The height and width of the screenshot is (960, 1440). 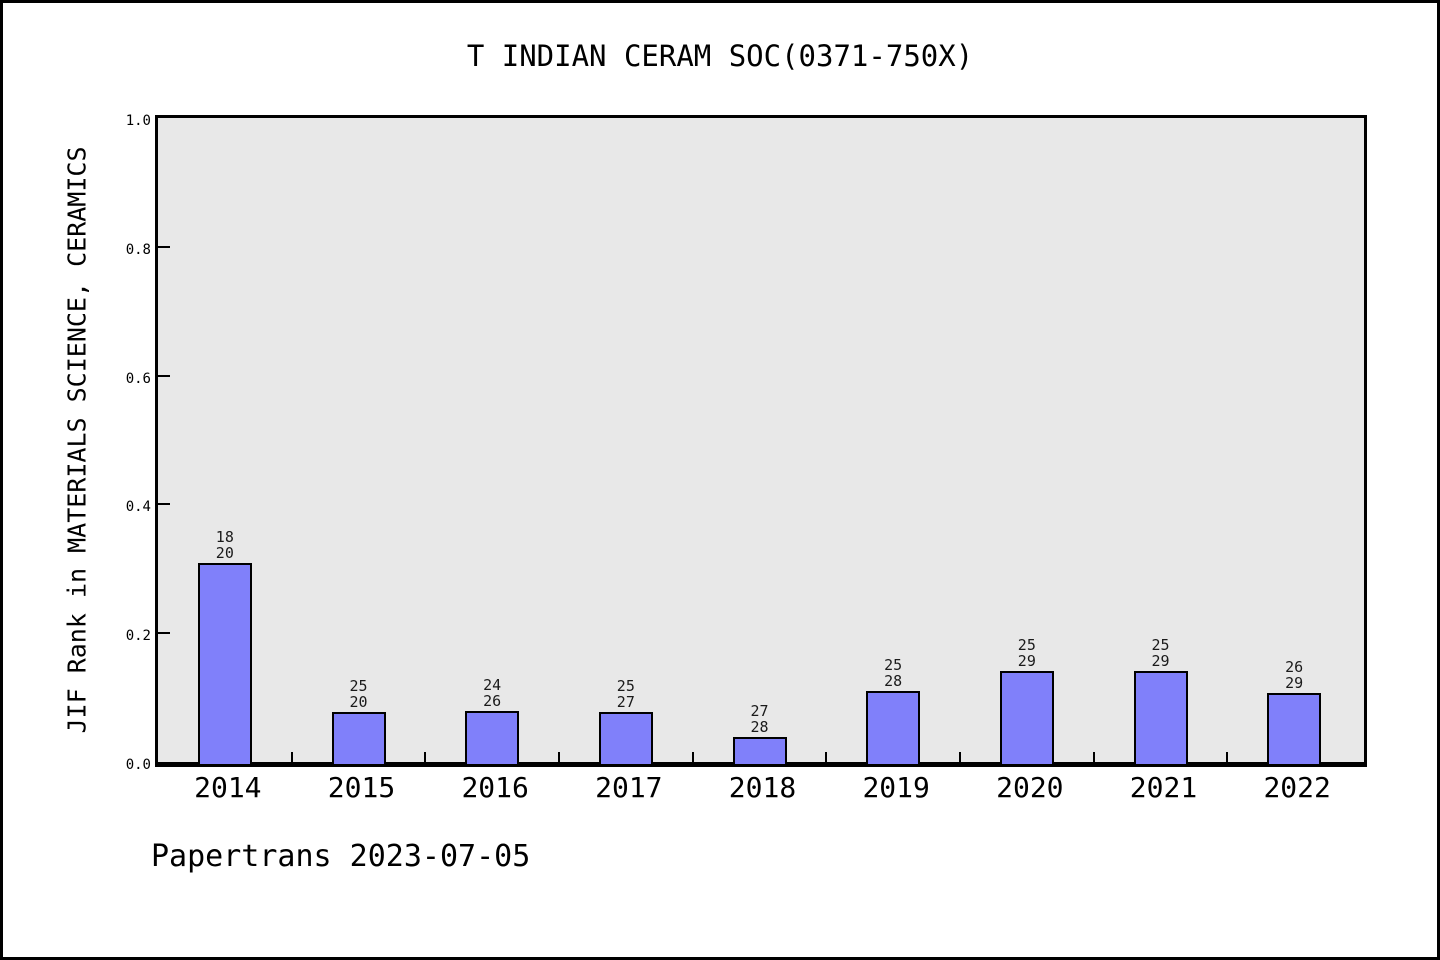 What do you see at coordinates (625, 738) in the screenshot?
I see `bar-2017` at bounding box center [625, 738].